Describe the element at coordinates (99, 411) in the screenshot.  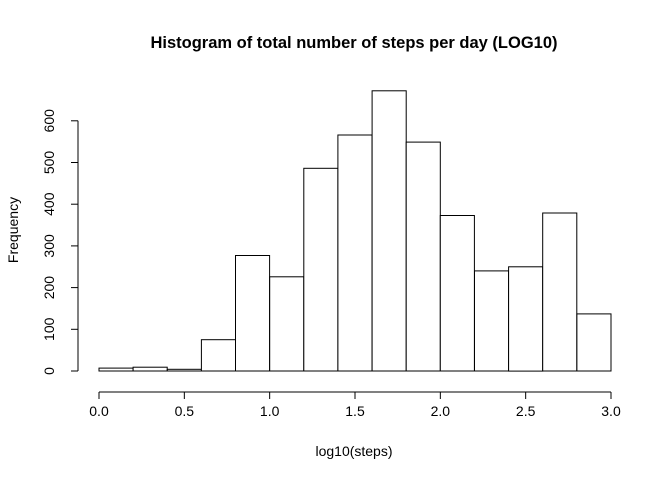
I see `x-tick-label: 0.0` at that location.